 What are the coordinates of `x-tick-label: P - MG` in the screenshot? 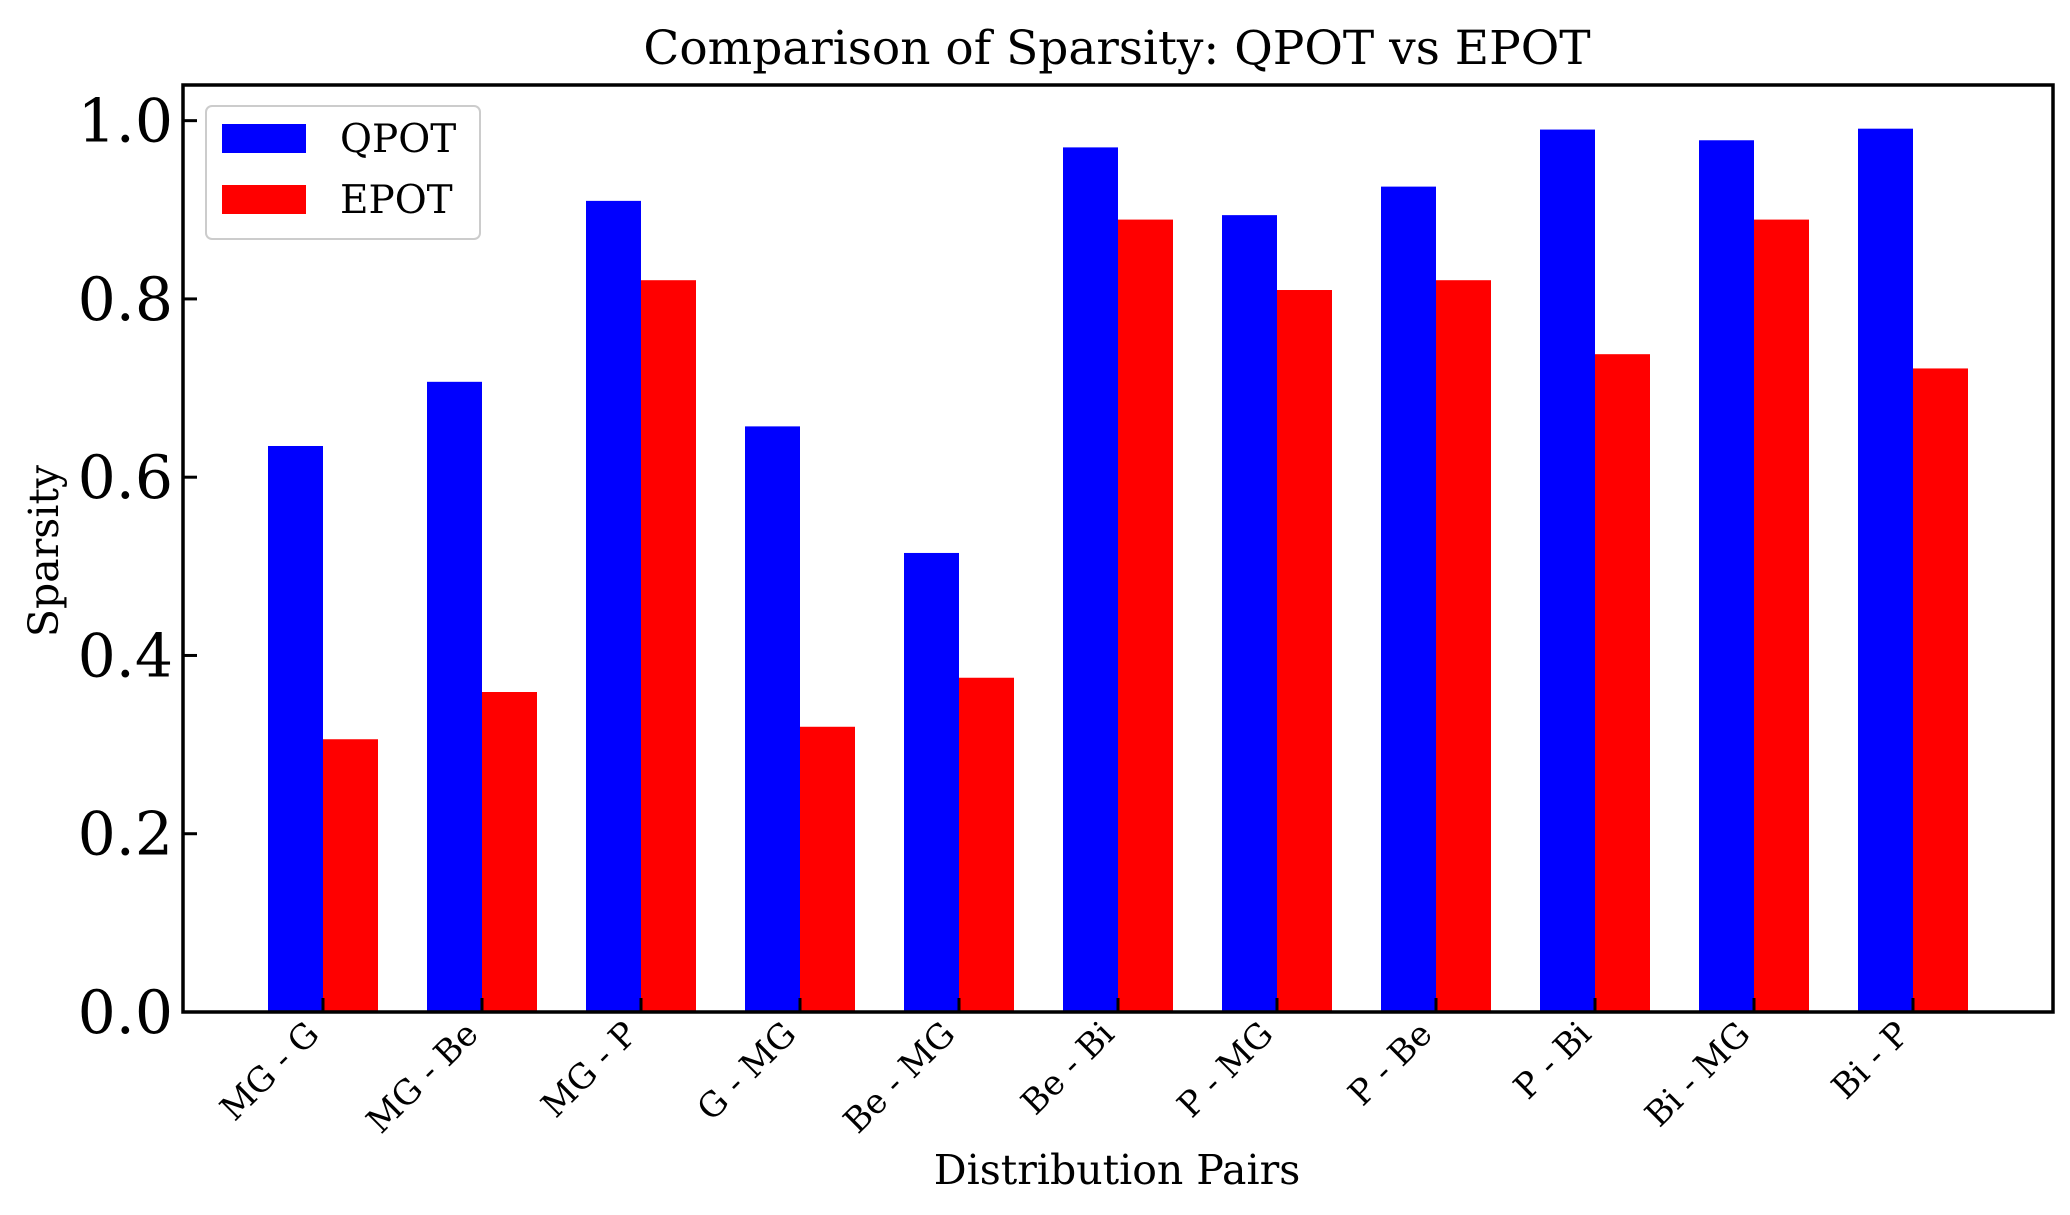 It's located at (1226, 1070).